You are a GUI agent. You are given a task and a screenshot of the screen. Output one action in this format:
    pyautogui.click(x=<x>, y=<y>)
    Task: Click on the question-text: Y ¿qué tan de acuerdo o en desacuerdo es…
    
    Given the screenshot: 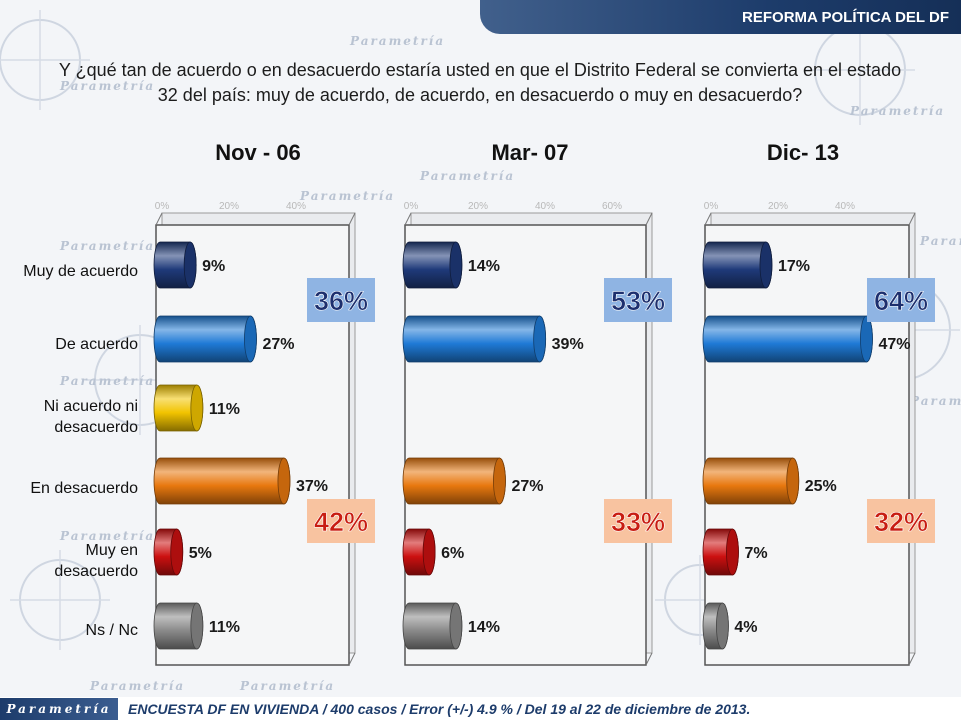 What is the action you would take?
    pyautogui.click(x=480, y=82)
    